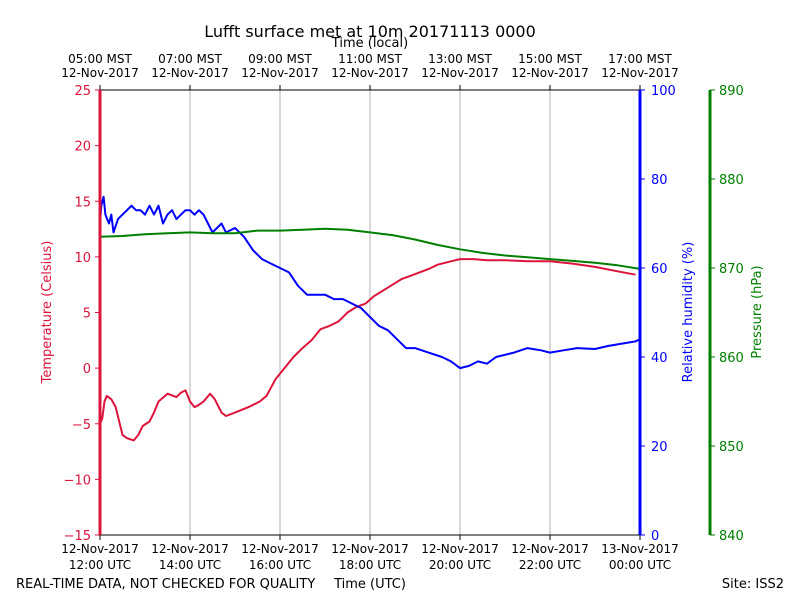  Describe the element at coordinates (731, 180) in the screenshot. I see `pressure-tick-label: 880` at that location.